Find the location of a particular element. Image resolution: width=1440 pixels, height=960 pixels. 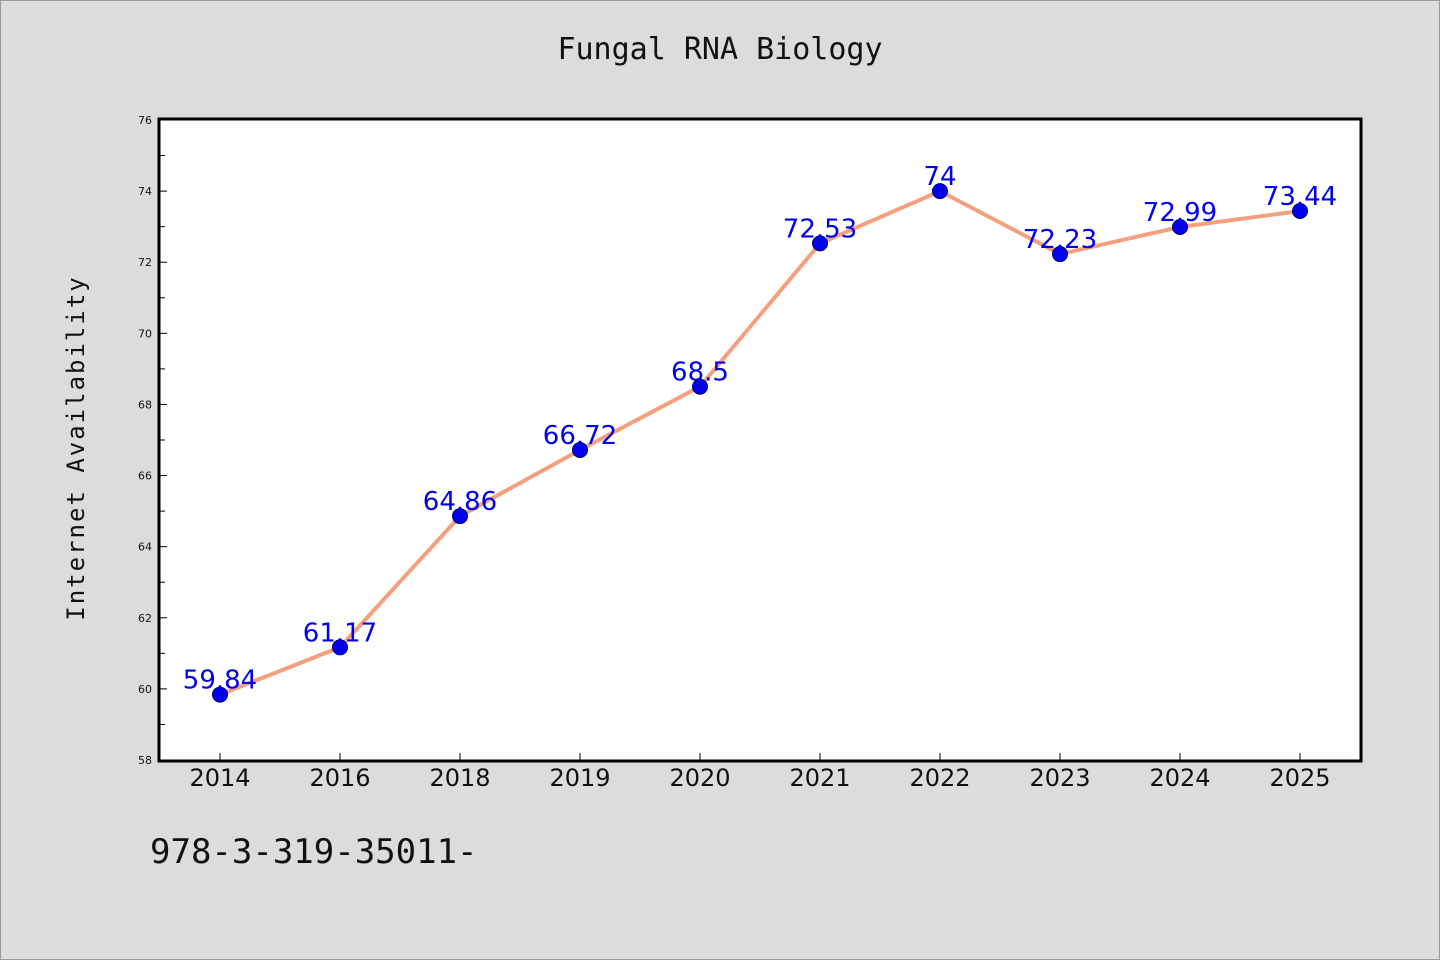

x-tick-label: 2023 is located at coordinates (1059, 778).